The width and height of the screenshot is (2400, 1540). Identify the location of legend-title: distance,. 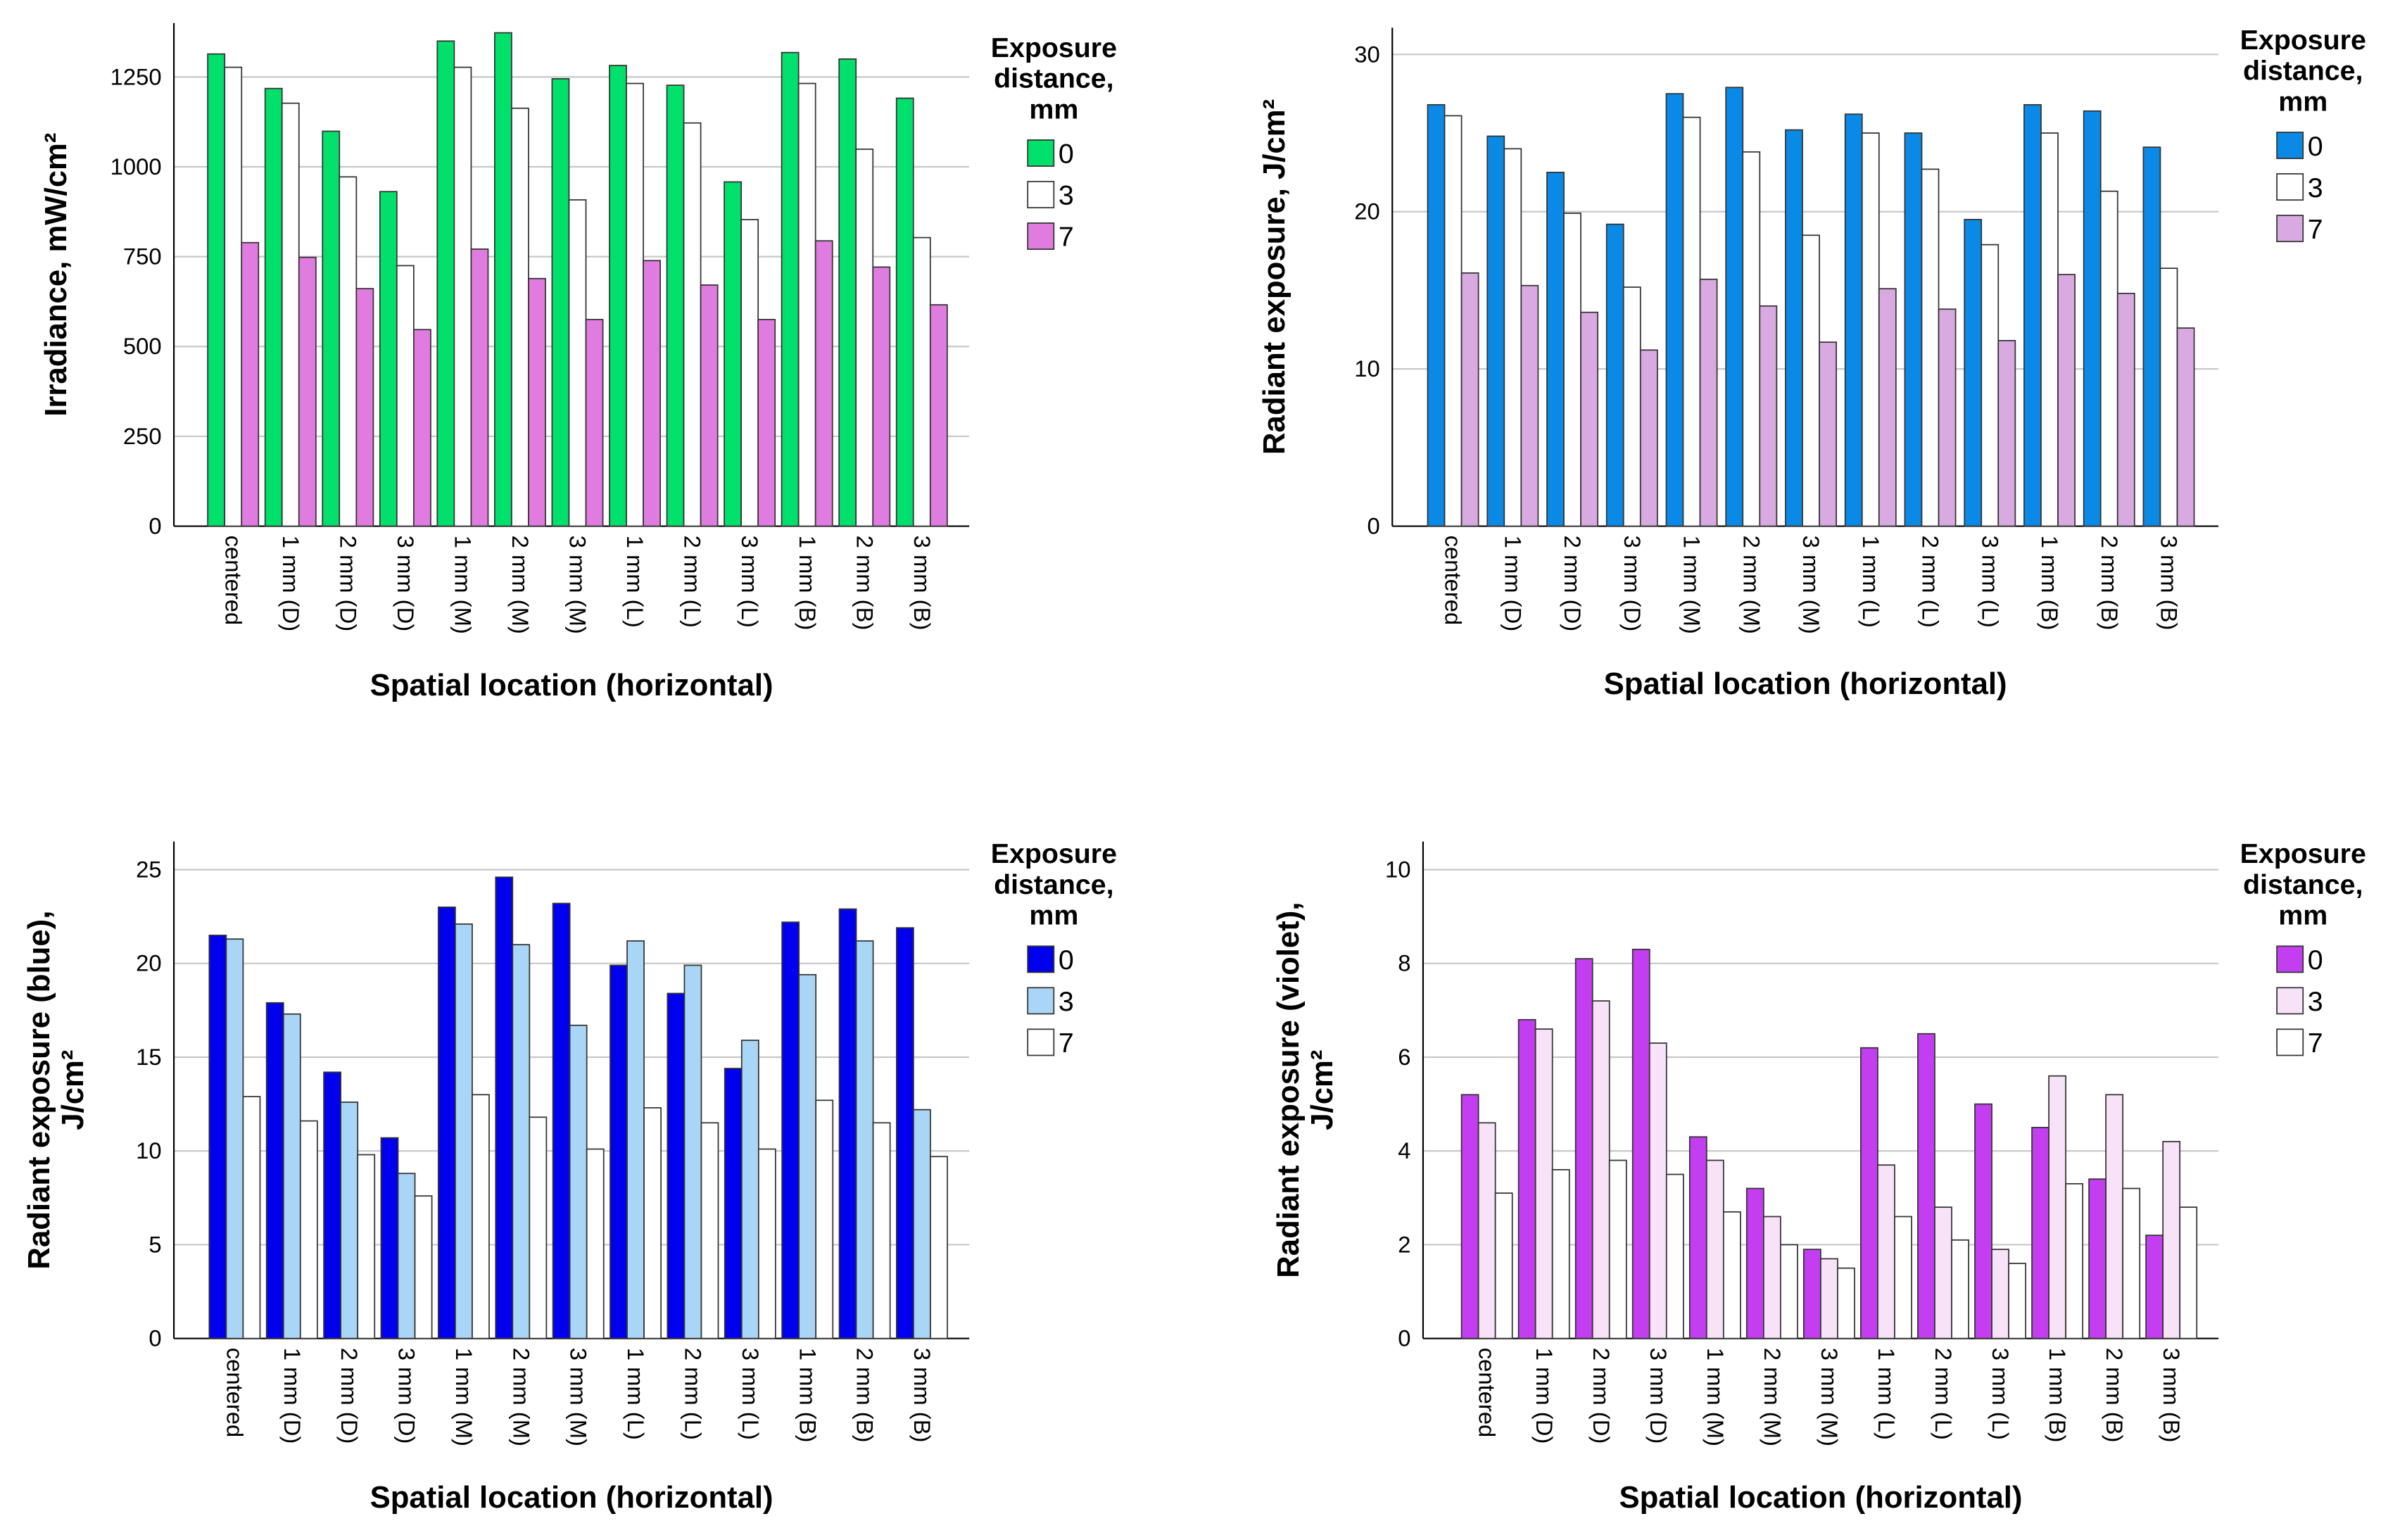
(1054, 78).